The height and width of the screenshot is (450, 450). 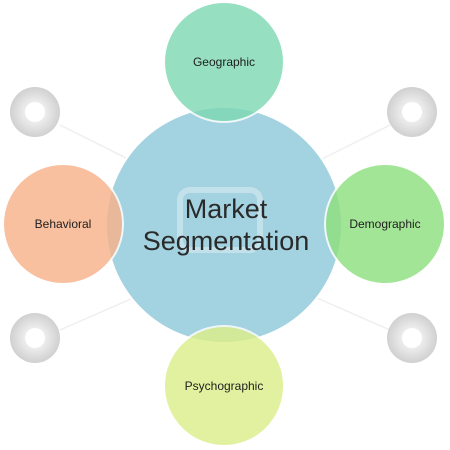 I want to click on behavioral-label: Behavioral, so click(x=63, y=224).